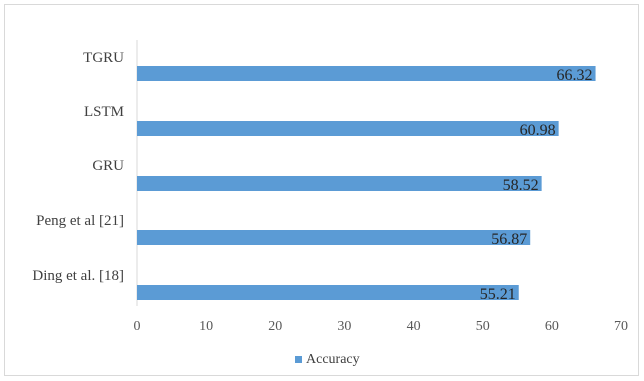 This screenshot has width=644, height=381. Describe the element at coordinates (108, 166) in the screenshot. I see `category-label: GRU` at that location.